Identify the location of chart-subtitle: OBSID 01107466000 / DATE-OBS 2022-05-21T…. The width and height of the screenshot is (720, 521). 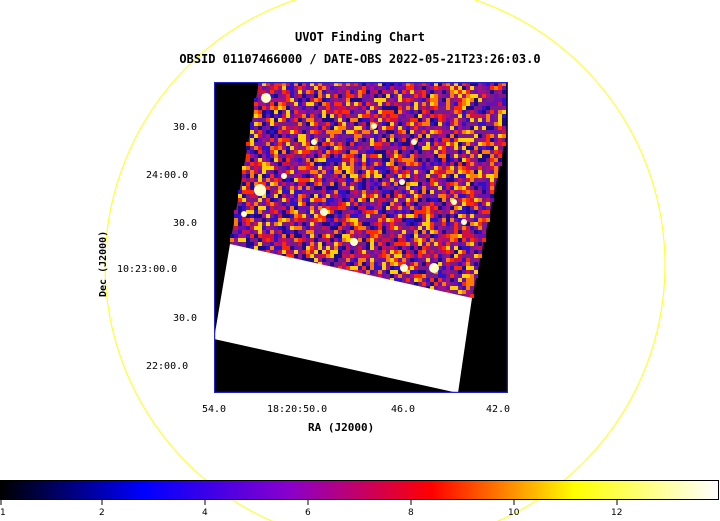
(360, 59).